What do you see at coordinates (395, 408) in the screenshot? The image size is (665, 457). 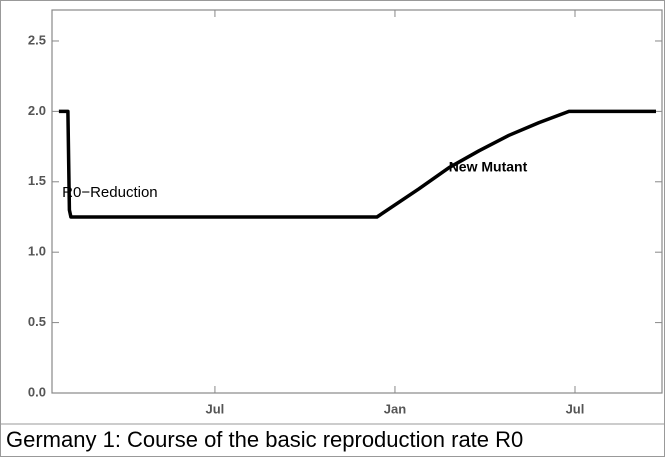 I see `x-tick-label: Jan` at bounding box center [395, 408].